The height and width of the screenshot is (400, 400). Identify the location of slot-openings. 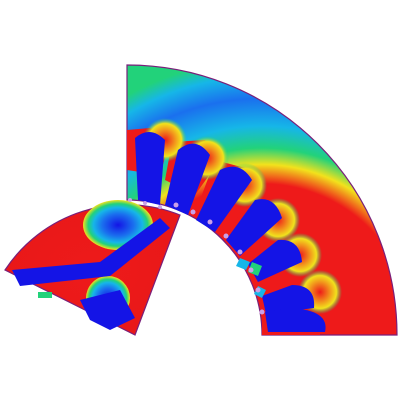
(251, 278).